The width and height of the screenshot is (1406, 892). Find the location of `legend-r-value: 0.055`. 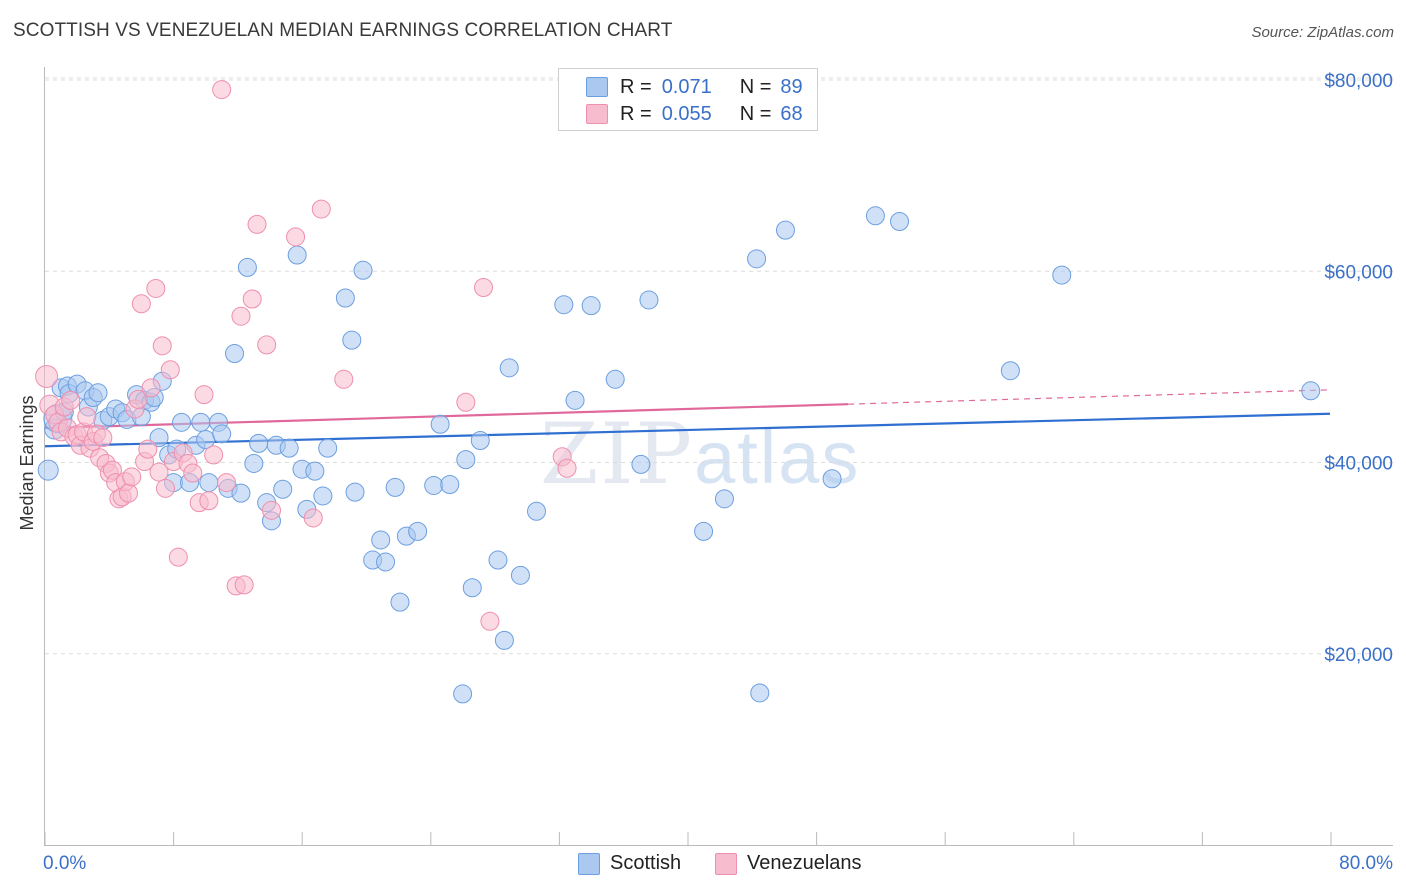

legend-r-value: 0.055 is located at coordinates (686, 113).